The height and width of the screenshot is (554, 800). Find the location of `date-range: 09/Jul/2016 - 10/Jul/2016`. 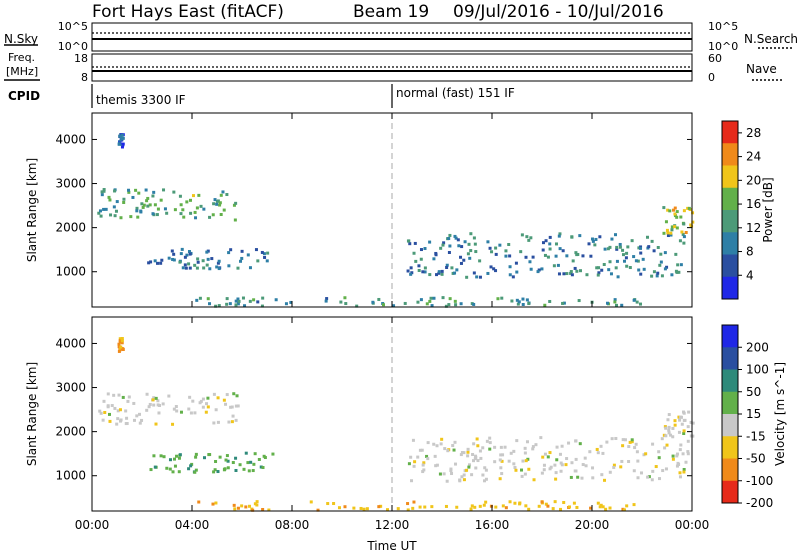

date-range: 09/Jul/2016 - 10/Jul/2016 is located at coordinates (558, 12).